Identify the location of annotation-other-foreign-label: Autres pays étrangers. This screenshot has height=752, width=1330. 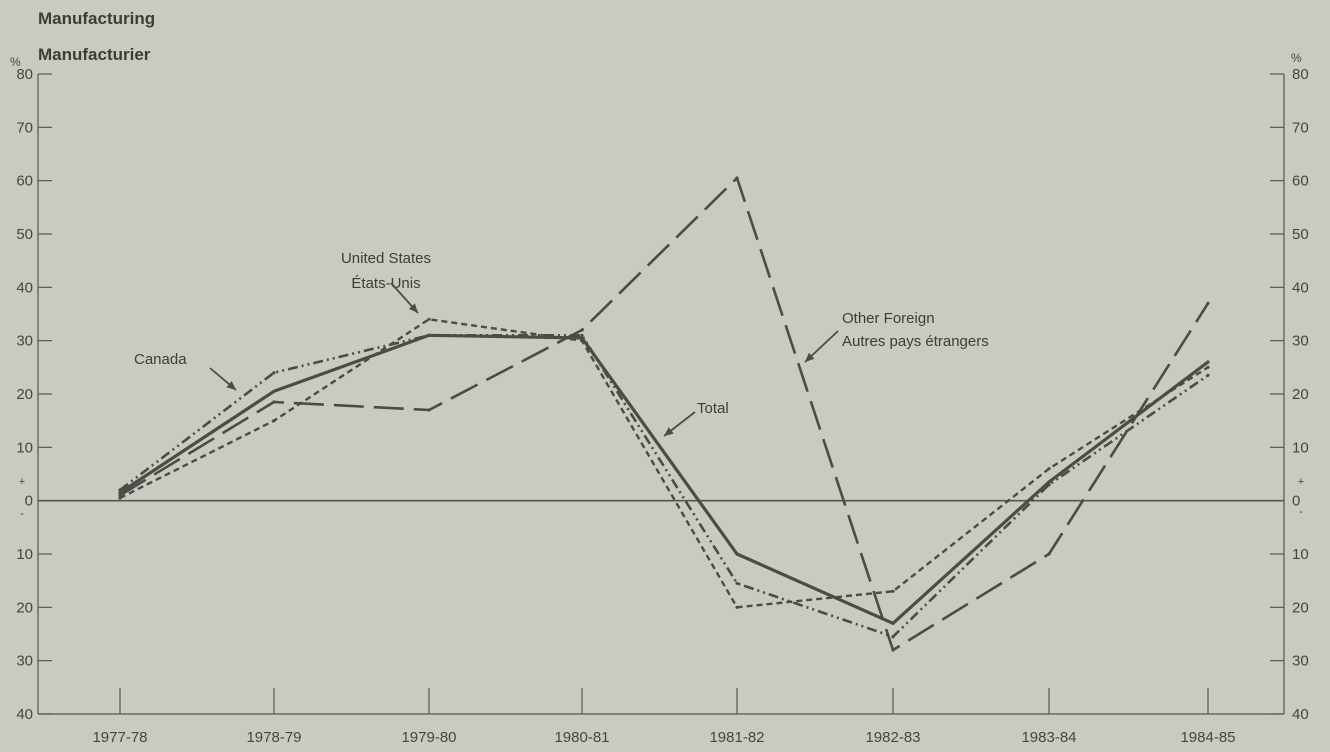
(915, 341).